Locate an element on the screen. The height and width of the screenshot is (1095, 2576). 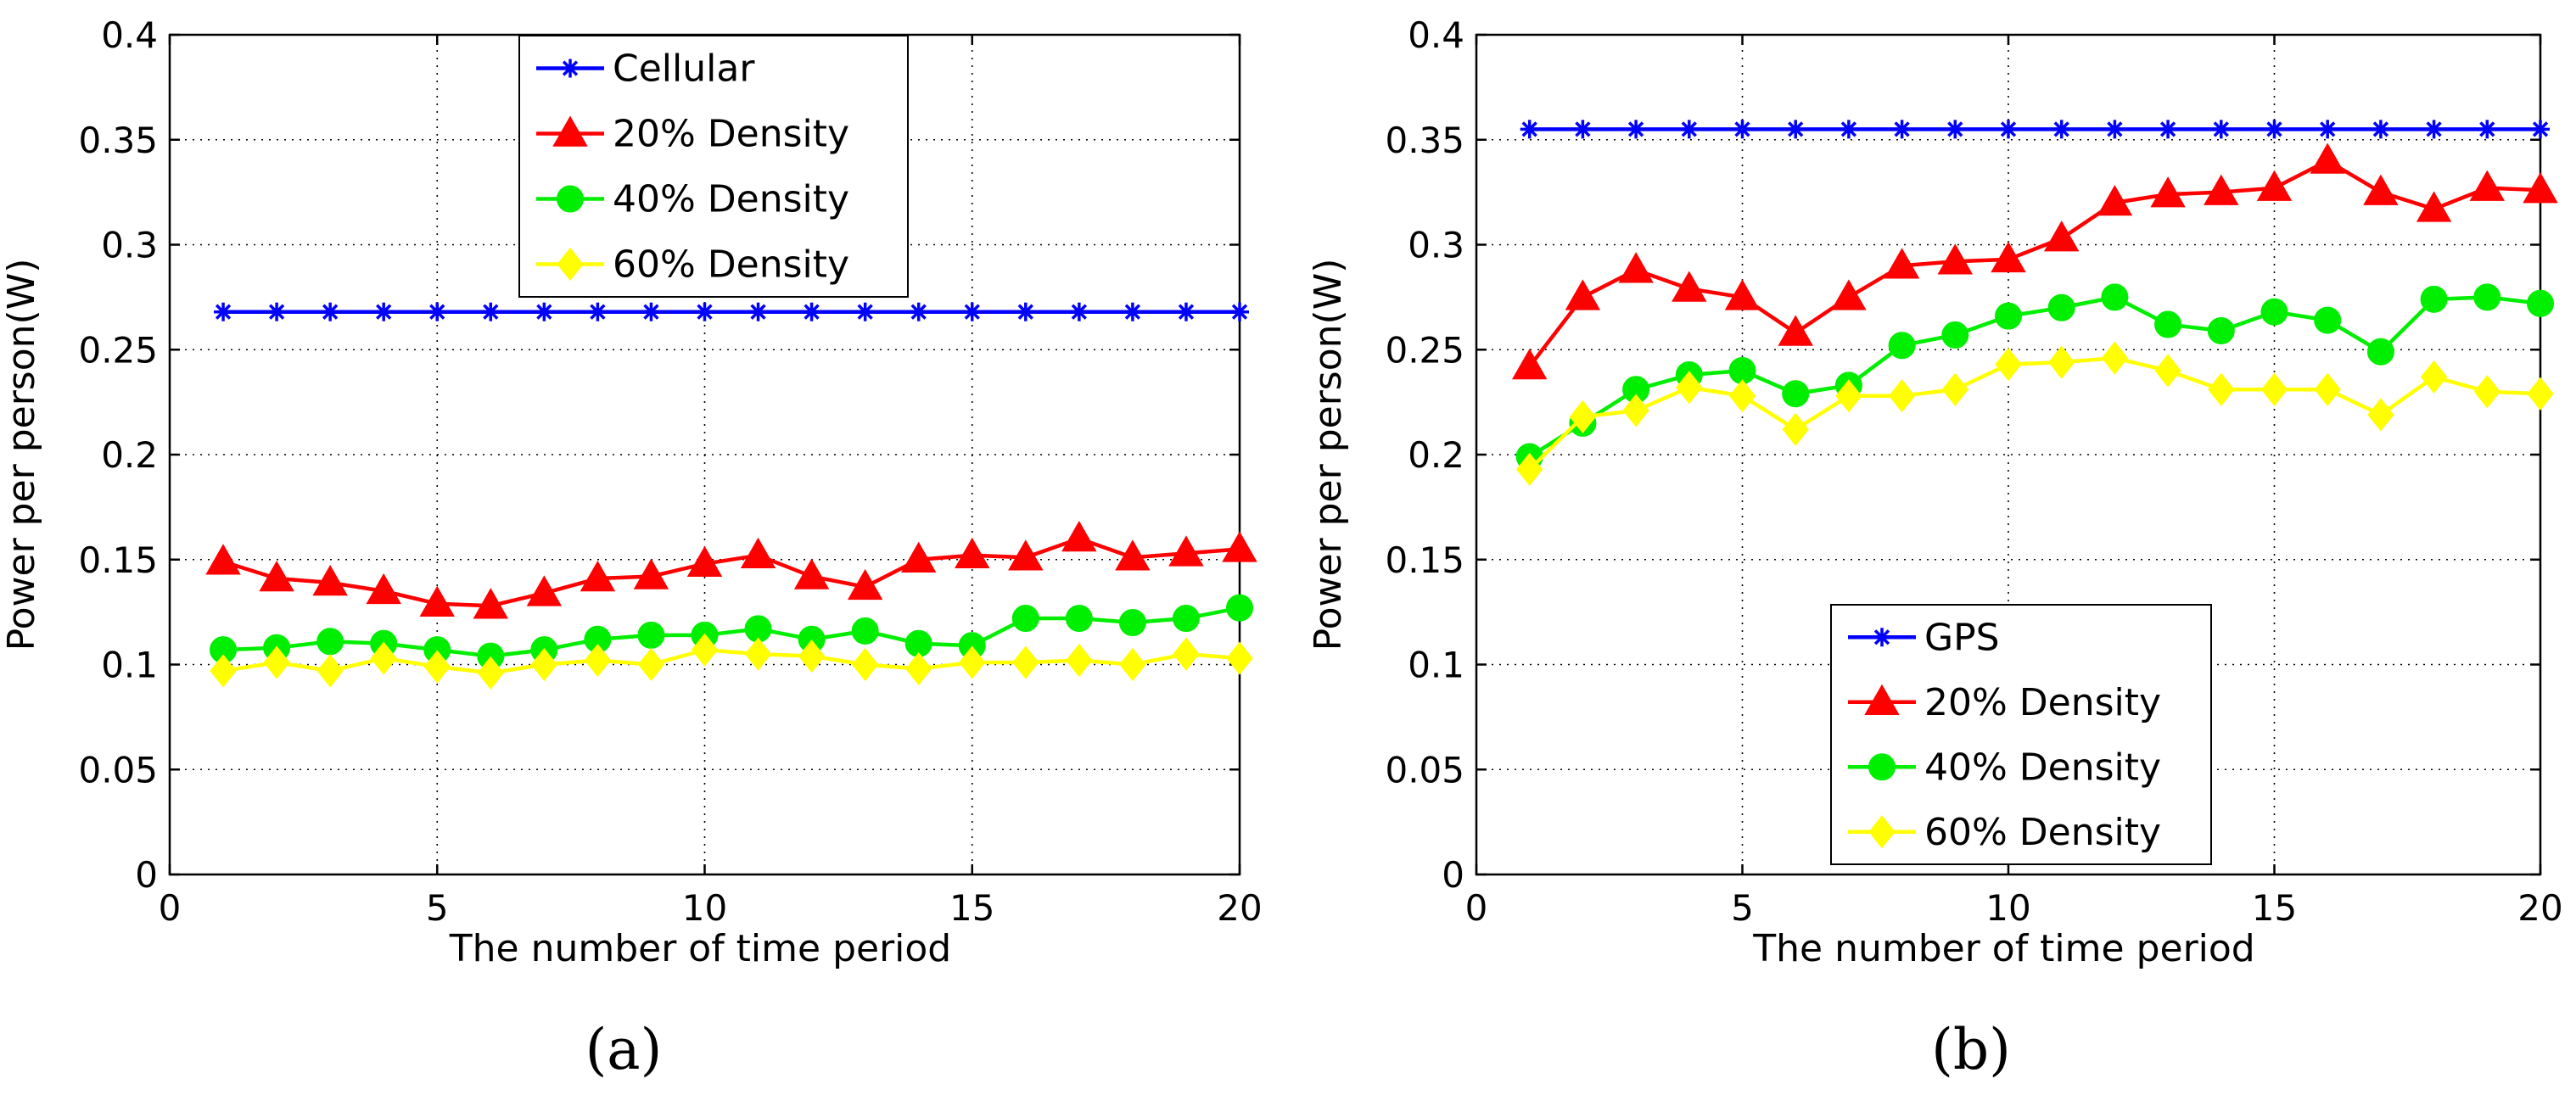
legend-label: GPS is located at coordinates (1962, 637).